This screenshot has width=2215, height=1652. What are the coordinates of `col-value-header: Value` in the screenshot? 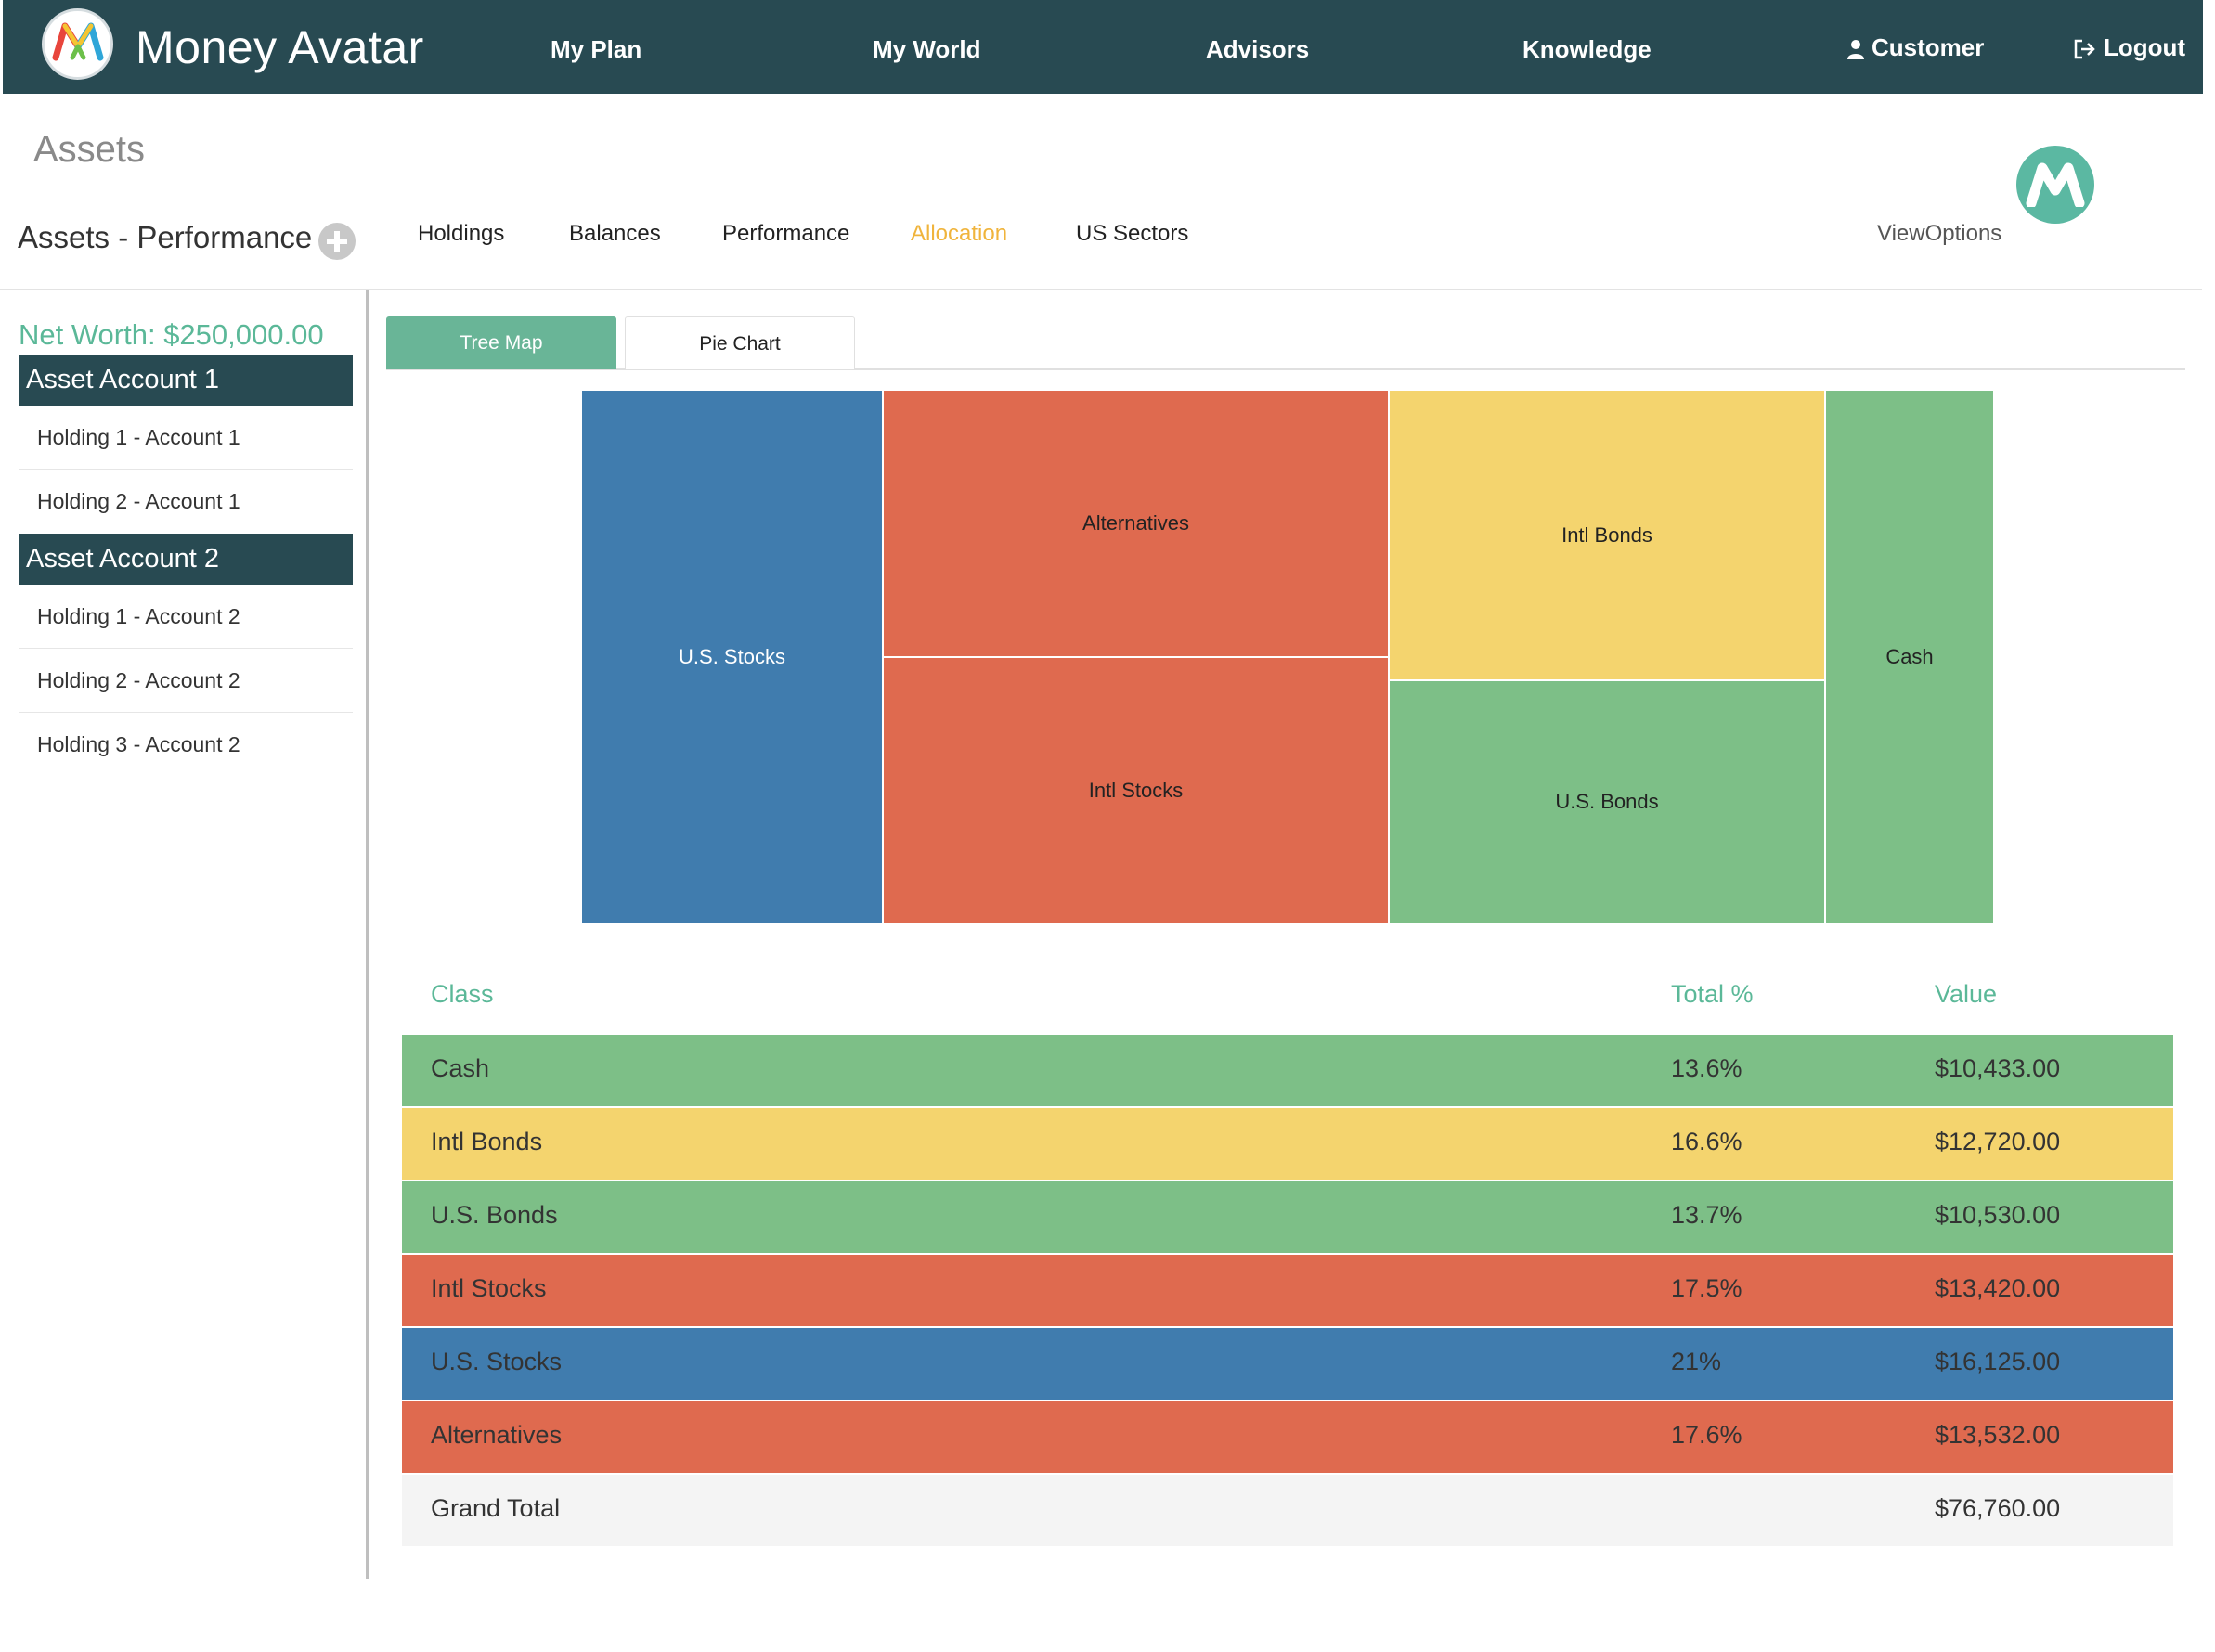 It's located at (1966, 994).